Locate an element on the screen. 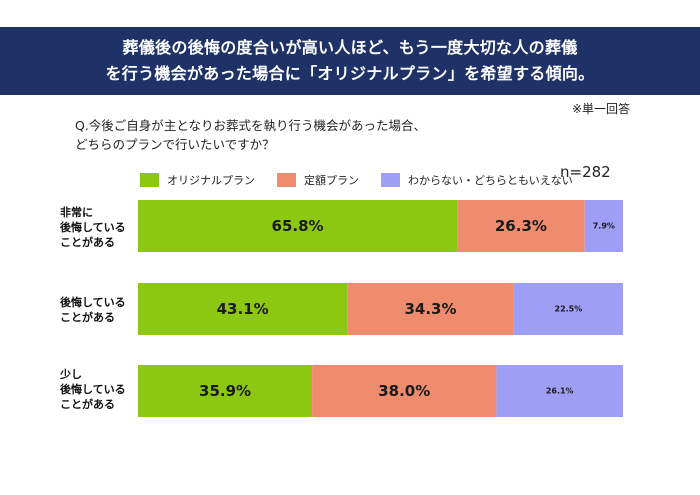 Image resolution: width=700 pixels, height=495 pixels. row-label-2-line-1: 後悔している is located at coordinates (93, 302).